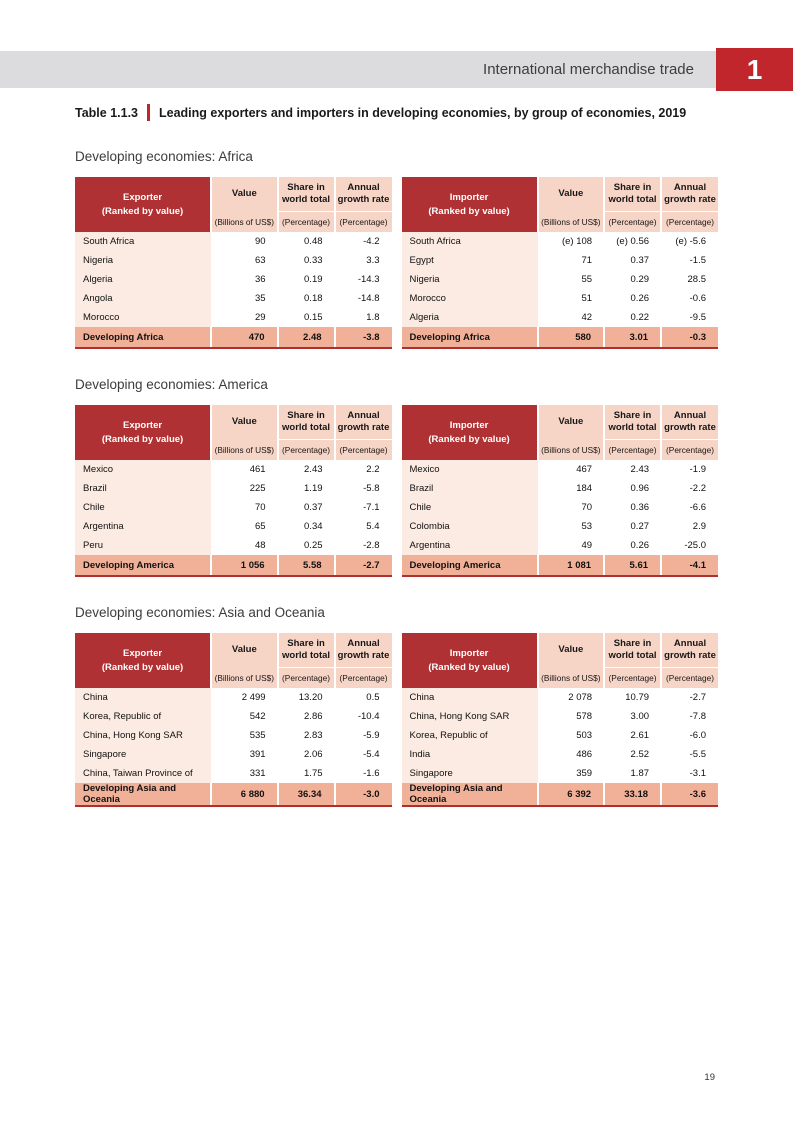 The width and height of the screenshot is (793, 1122). Describe the element at coordinates (633, 469) in the screenshot. I see `share-cell: 2.43` at that location.